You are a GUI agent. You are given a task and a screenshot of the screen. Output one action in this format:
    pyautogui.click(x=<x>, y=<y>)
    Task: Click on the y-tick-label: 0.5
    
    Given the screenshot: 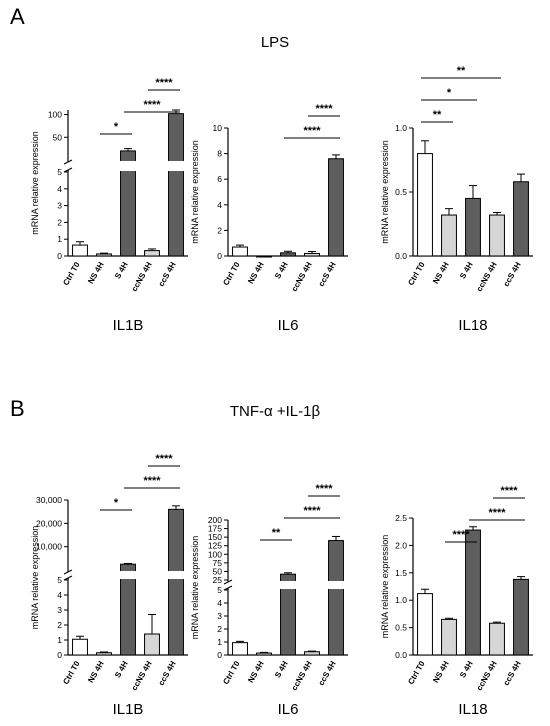 What is the action you would take?
    pyautogui.click(x=401, y=192)
    